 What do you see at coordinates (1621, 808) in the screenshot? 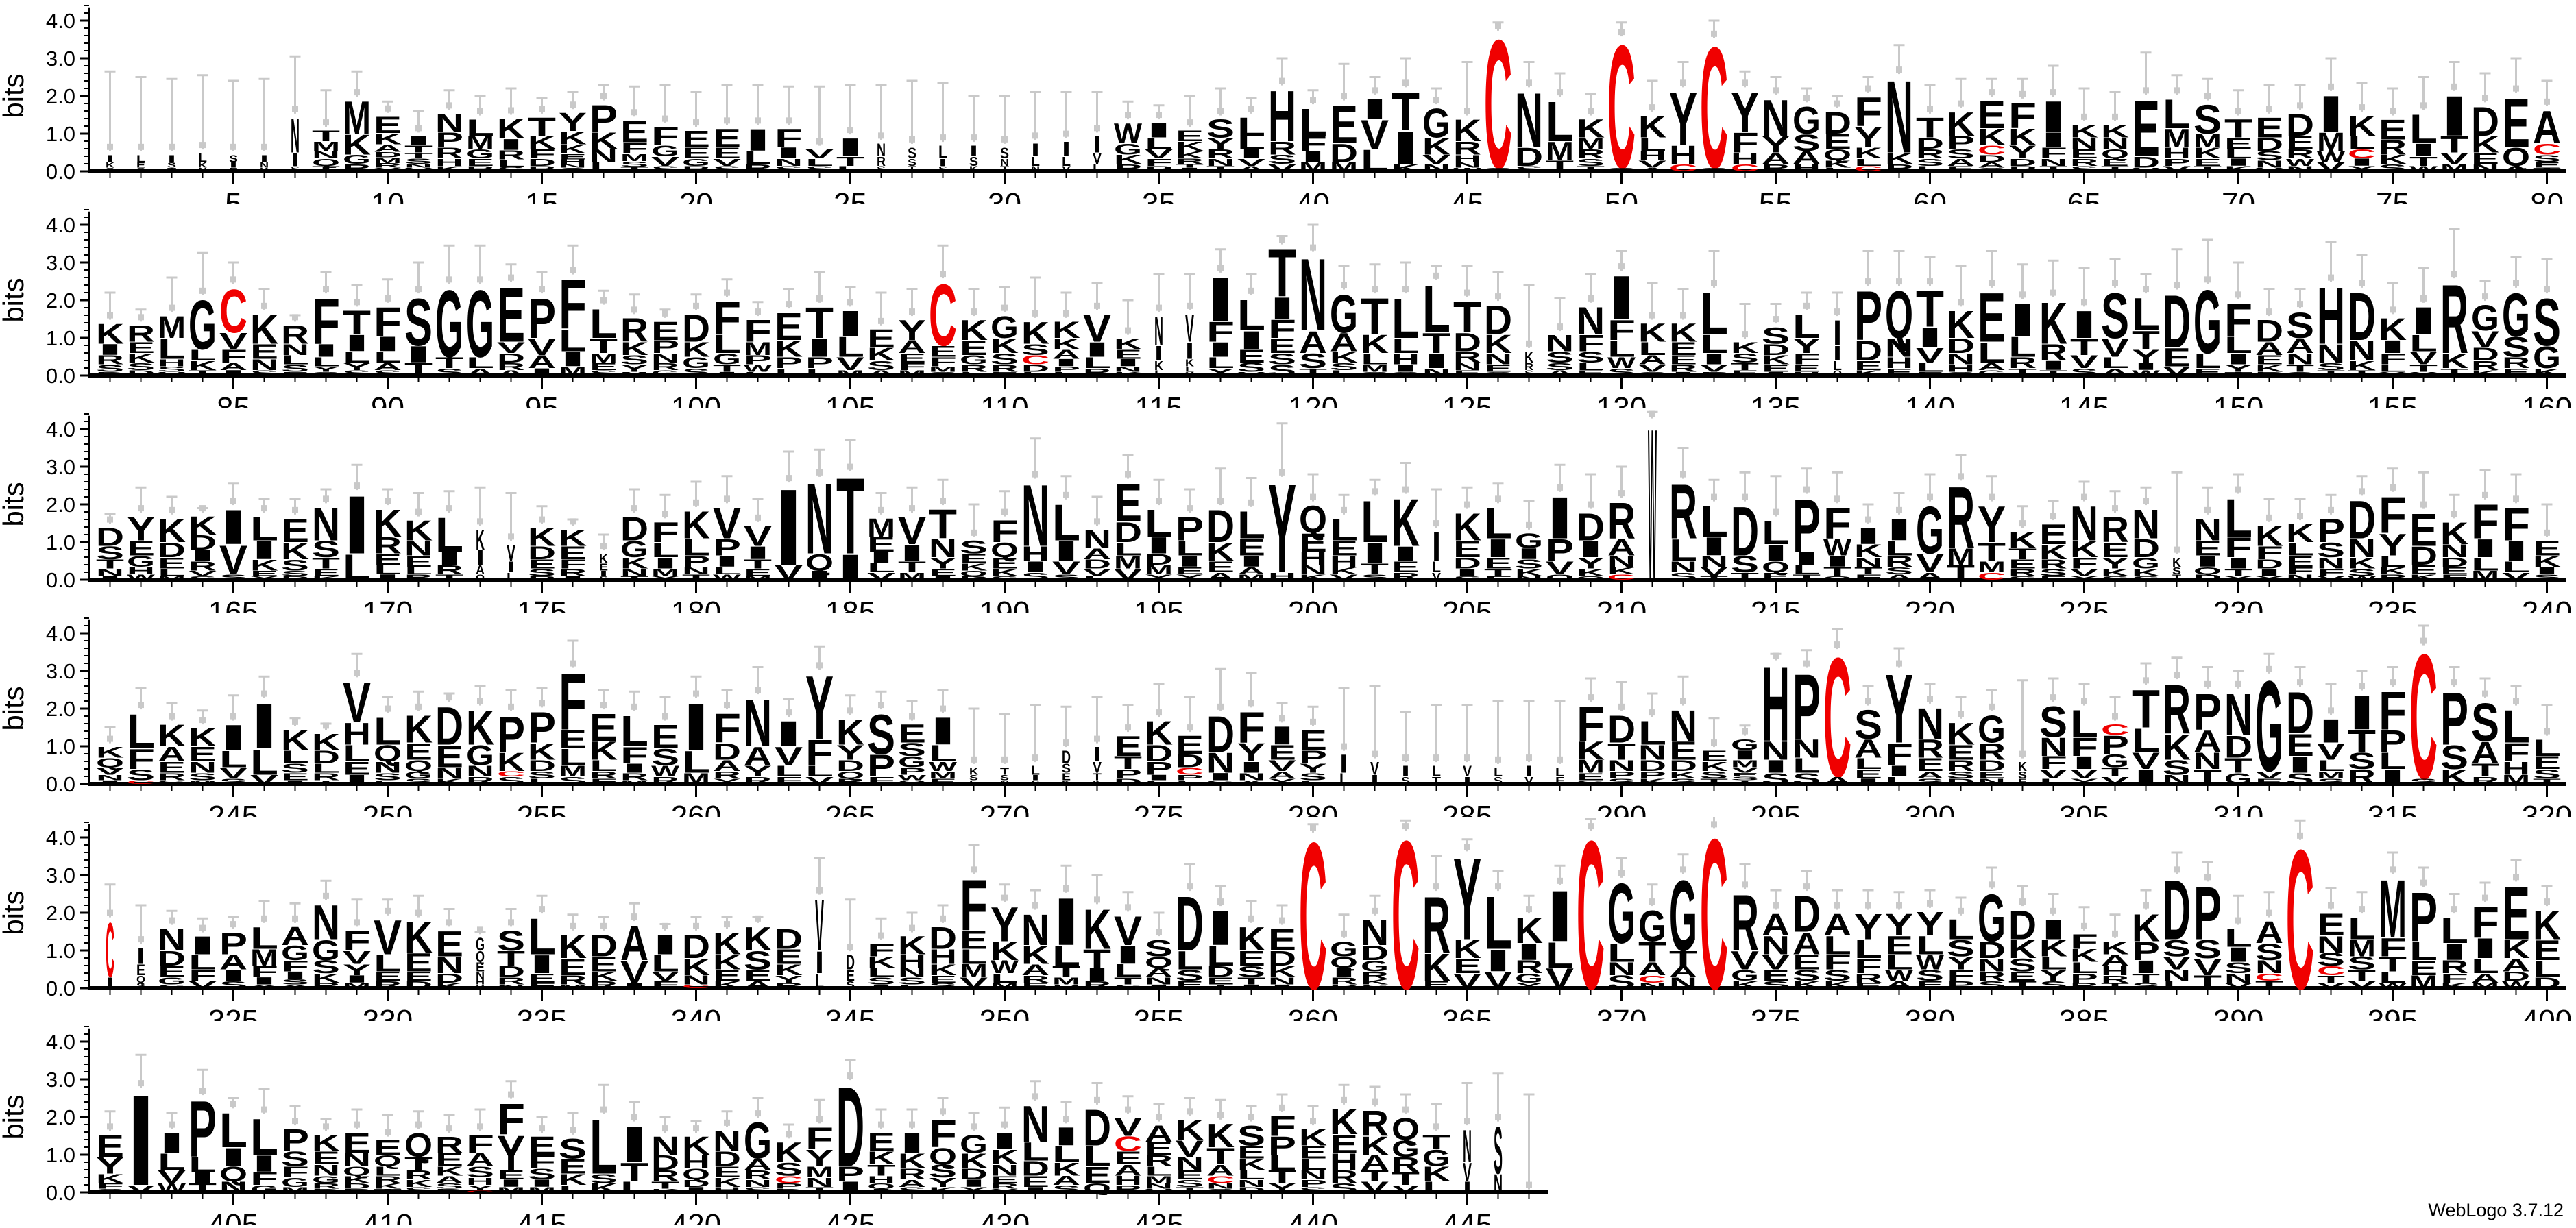
I see `x-tick-label: 290` at bounding box center [1621, 808].